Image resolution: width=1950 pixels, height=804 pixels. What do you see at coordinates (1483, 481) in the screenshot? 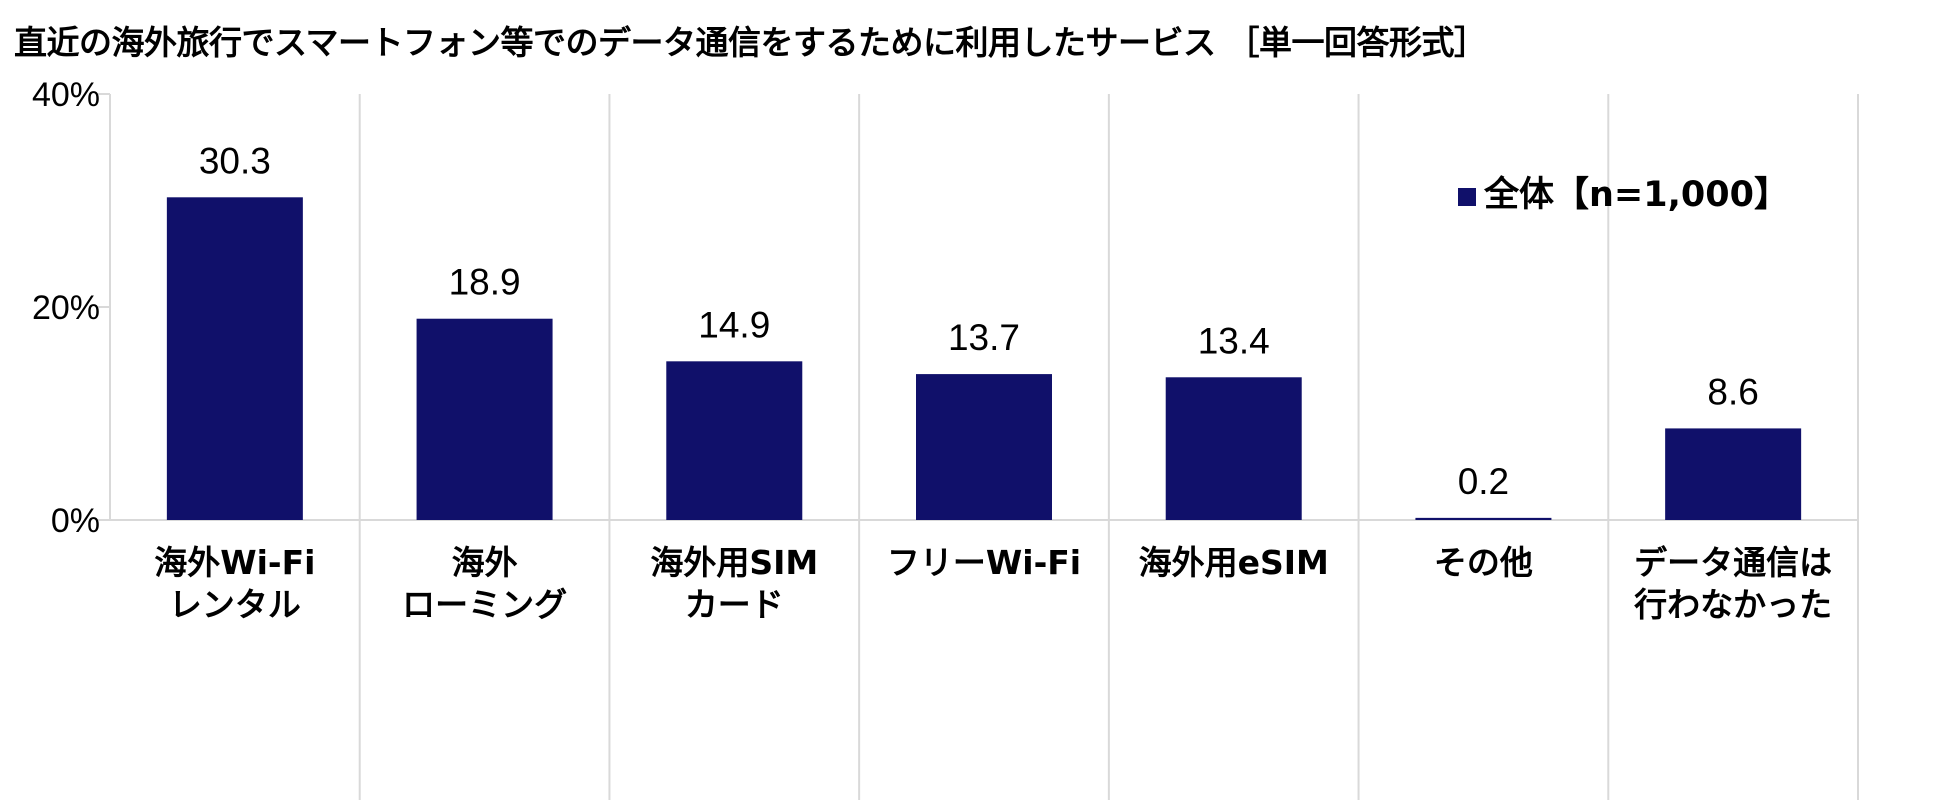
I see `data-label: 0.2` at bounding box center [1483, 481].